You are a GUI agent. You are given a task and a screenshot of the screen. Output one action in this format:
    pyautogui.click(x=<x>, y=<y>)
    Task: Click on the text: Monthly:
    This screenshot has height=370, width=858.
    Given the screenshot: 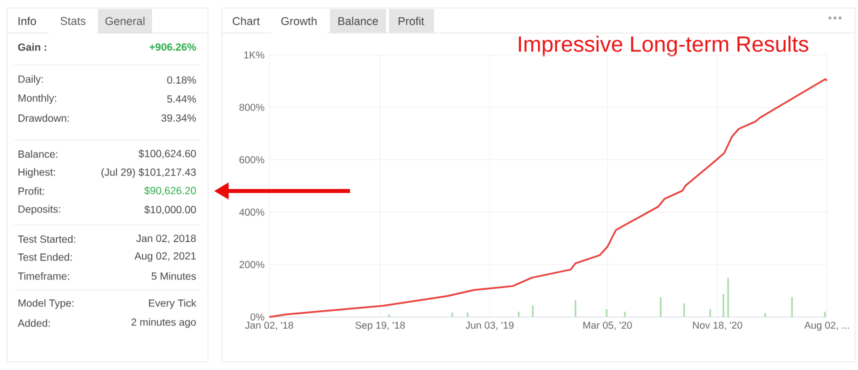 What is the action you would take?
    pyautogui.click(x=37, y=99)
    